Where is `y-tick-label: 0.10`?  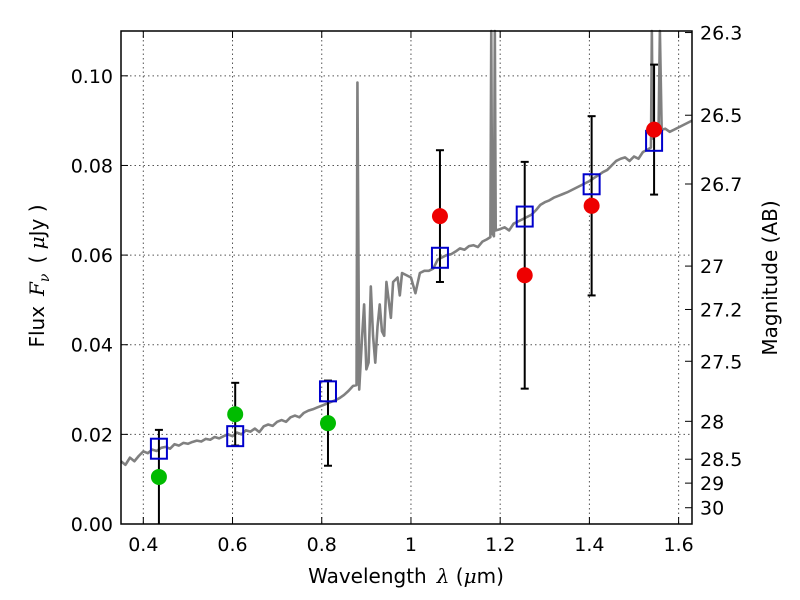
y-tick-label: 0.10 is located at coordinates (92, 77).